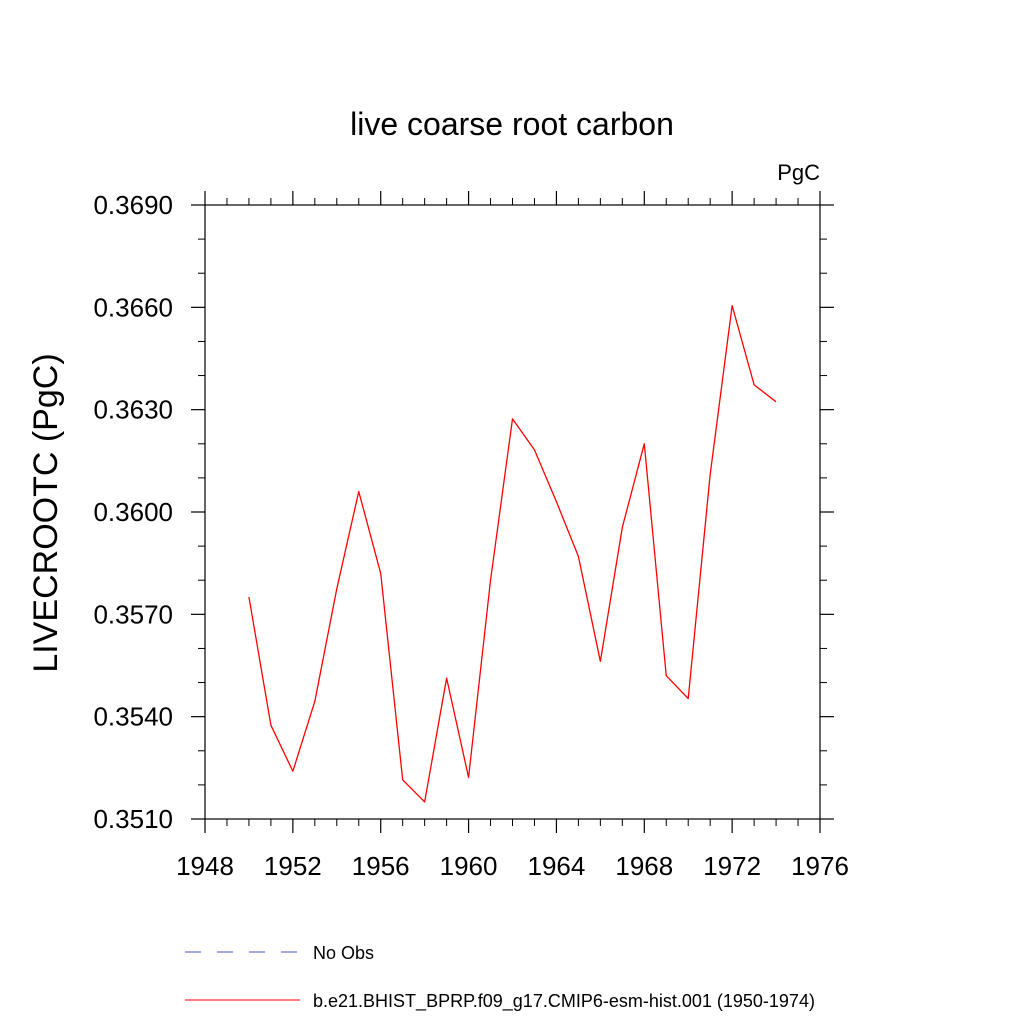 This screenshot has height=1024, width=1024. What do you see at coordinates (133, 614) in the screenshot?
I see `y-tick-label: 0.3570` at bounding box center [133, 614].